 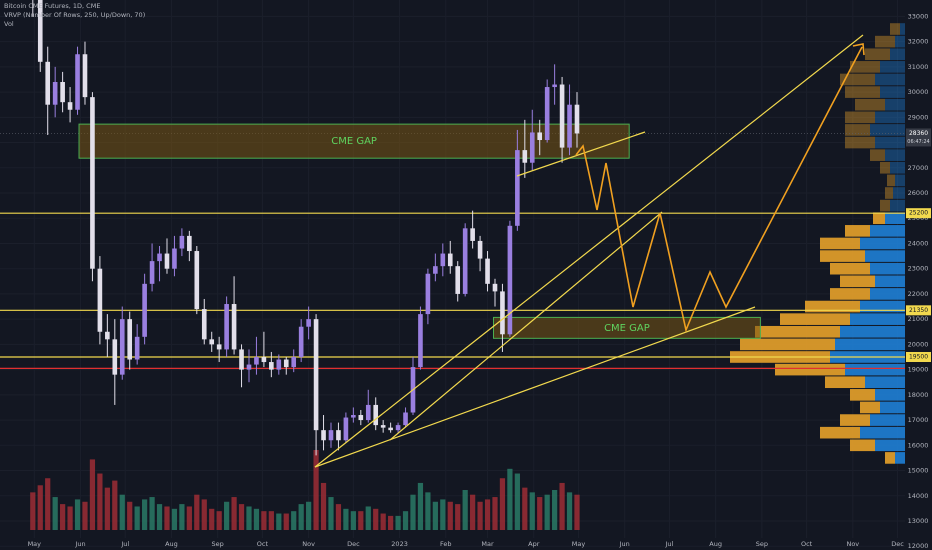 I want to click on y-tick-label: 15000, so click(x=918, y=471).